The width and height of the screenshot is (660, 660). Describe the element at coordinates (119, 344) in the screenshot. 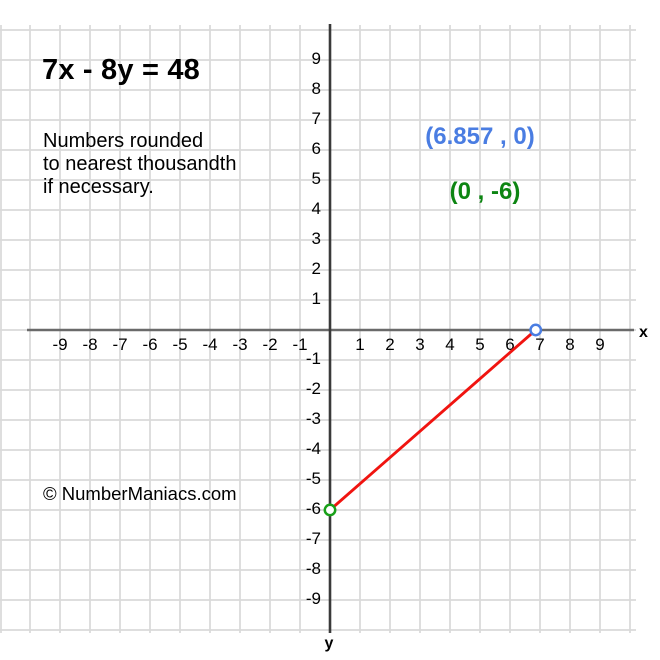

I see `x-tick-label: -7` at that location.